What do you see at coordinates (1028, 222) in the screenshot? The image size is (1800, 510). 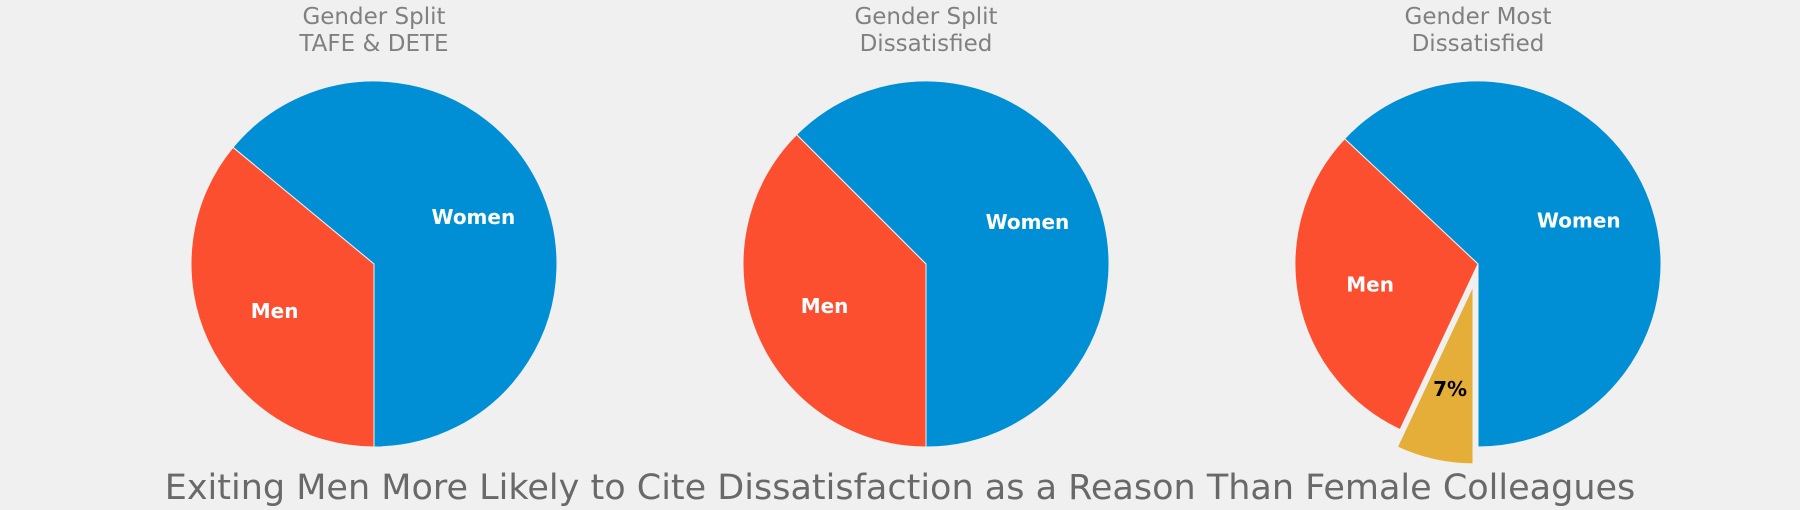 I see `pie-2-label-1: Women` at bounding box center [1028, 222].